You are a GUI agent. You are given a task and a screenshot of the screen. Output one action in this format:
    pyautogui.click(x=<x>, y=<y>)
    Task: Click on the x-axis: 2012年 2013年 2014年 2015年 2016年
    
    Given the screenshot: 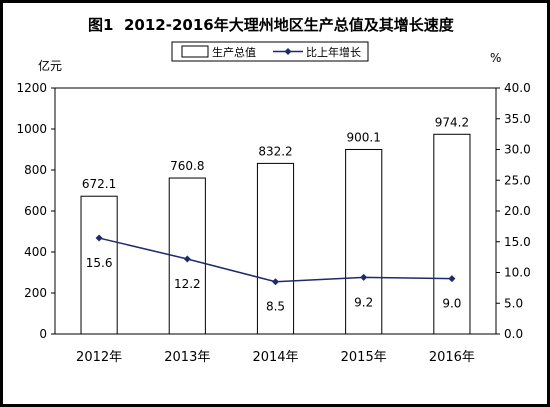 What is the action you would take?
    pyautogui.click(x=275, y=357)
    